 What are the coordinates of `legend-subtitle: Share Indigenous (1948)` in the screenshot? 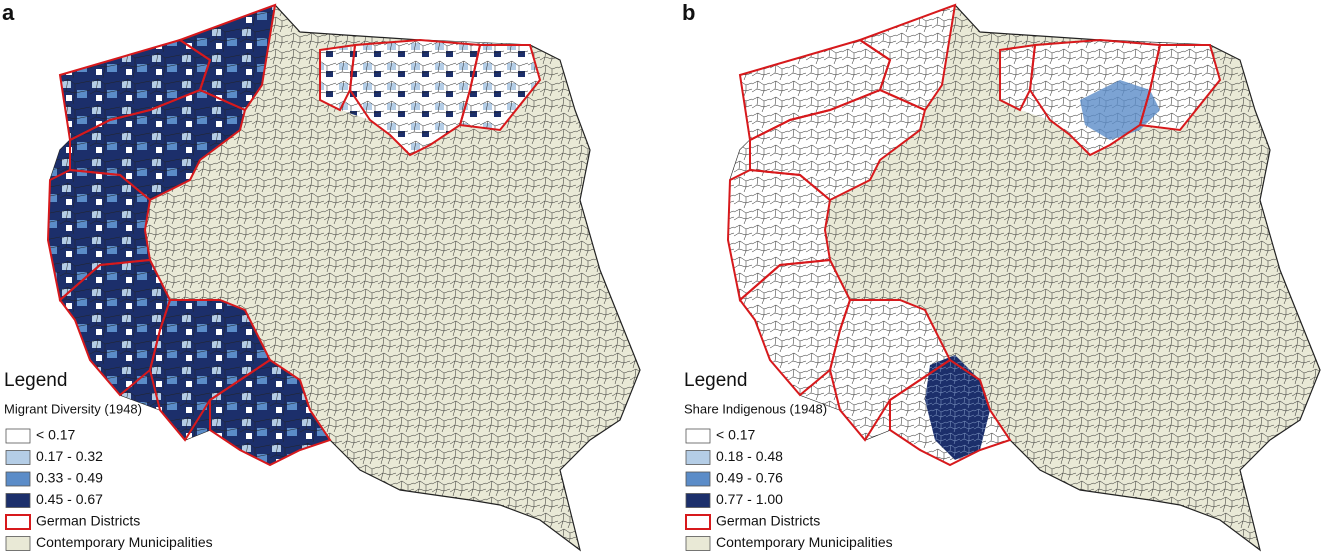 It's located at (755, 408).